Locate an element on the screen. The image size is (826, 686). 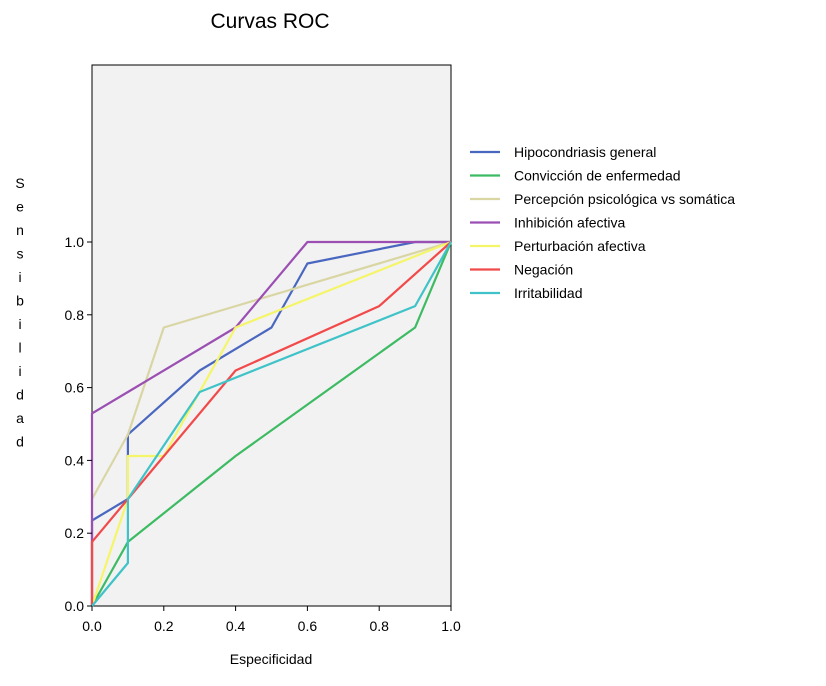
legend-label: Irritabilidad is located at coordinates (548, 293).